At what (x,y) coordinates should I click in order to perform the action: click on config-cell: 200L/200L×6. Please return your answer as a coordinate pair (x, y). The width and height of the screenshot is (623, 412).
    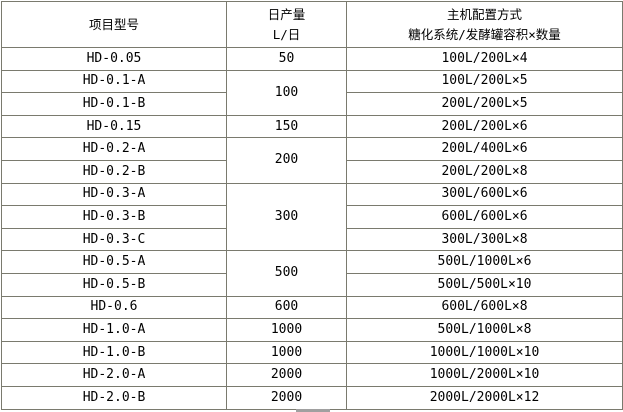
    Looking at the image, I should click on (484, 126).